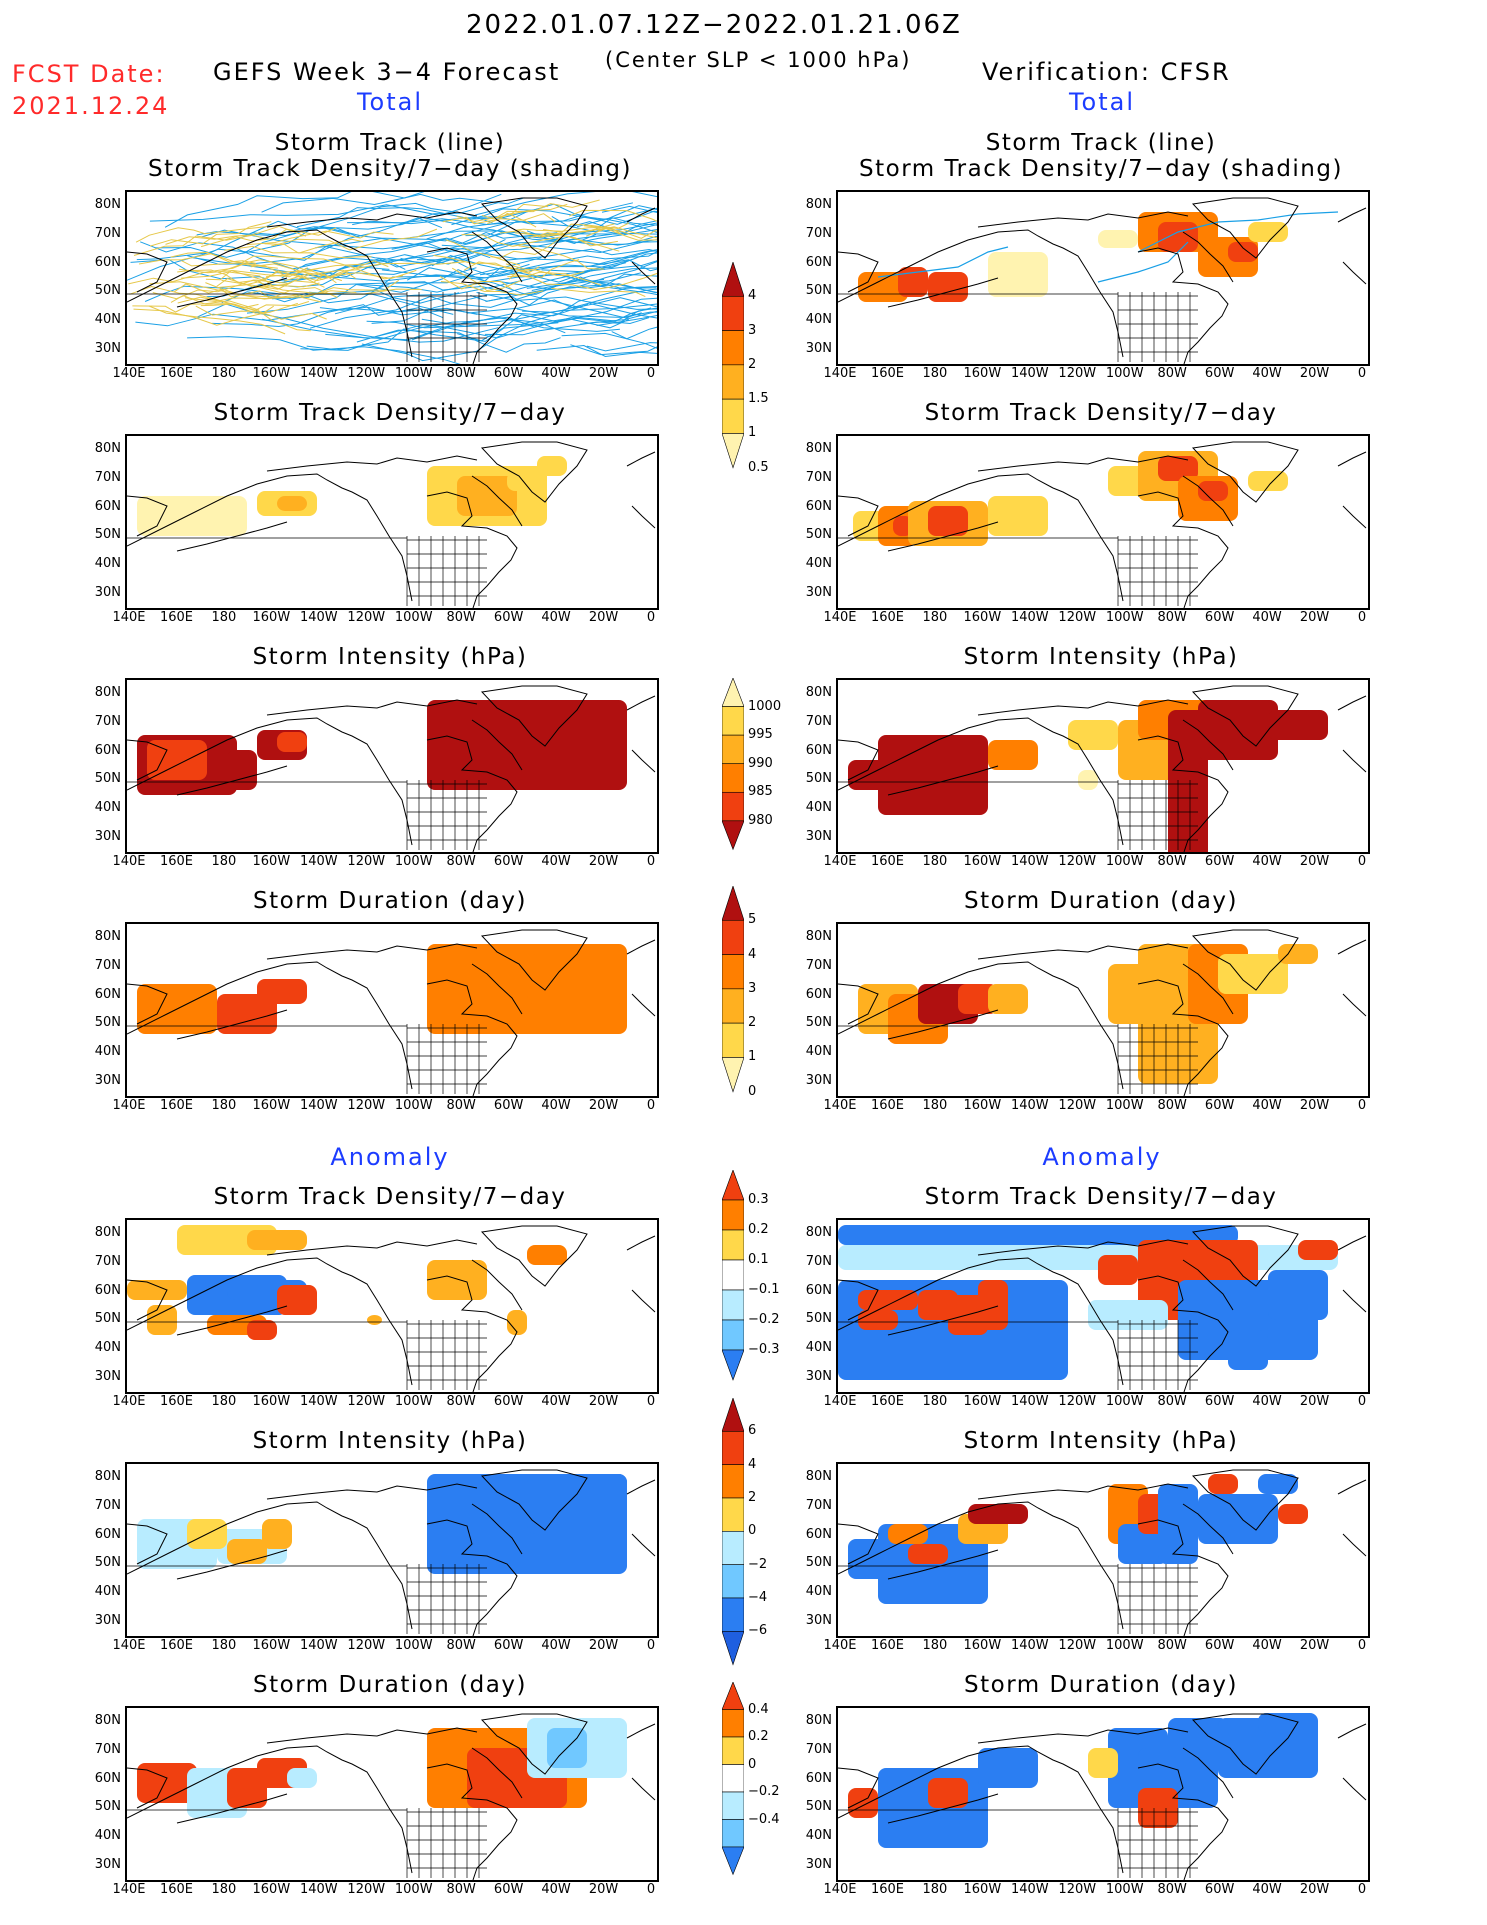 The width and height of the screenshot is (1487, 1925). I want to click on map-panel-track-line-verification, so click(1103, 278).